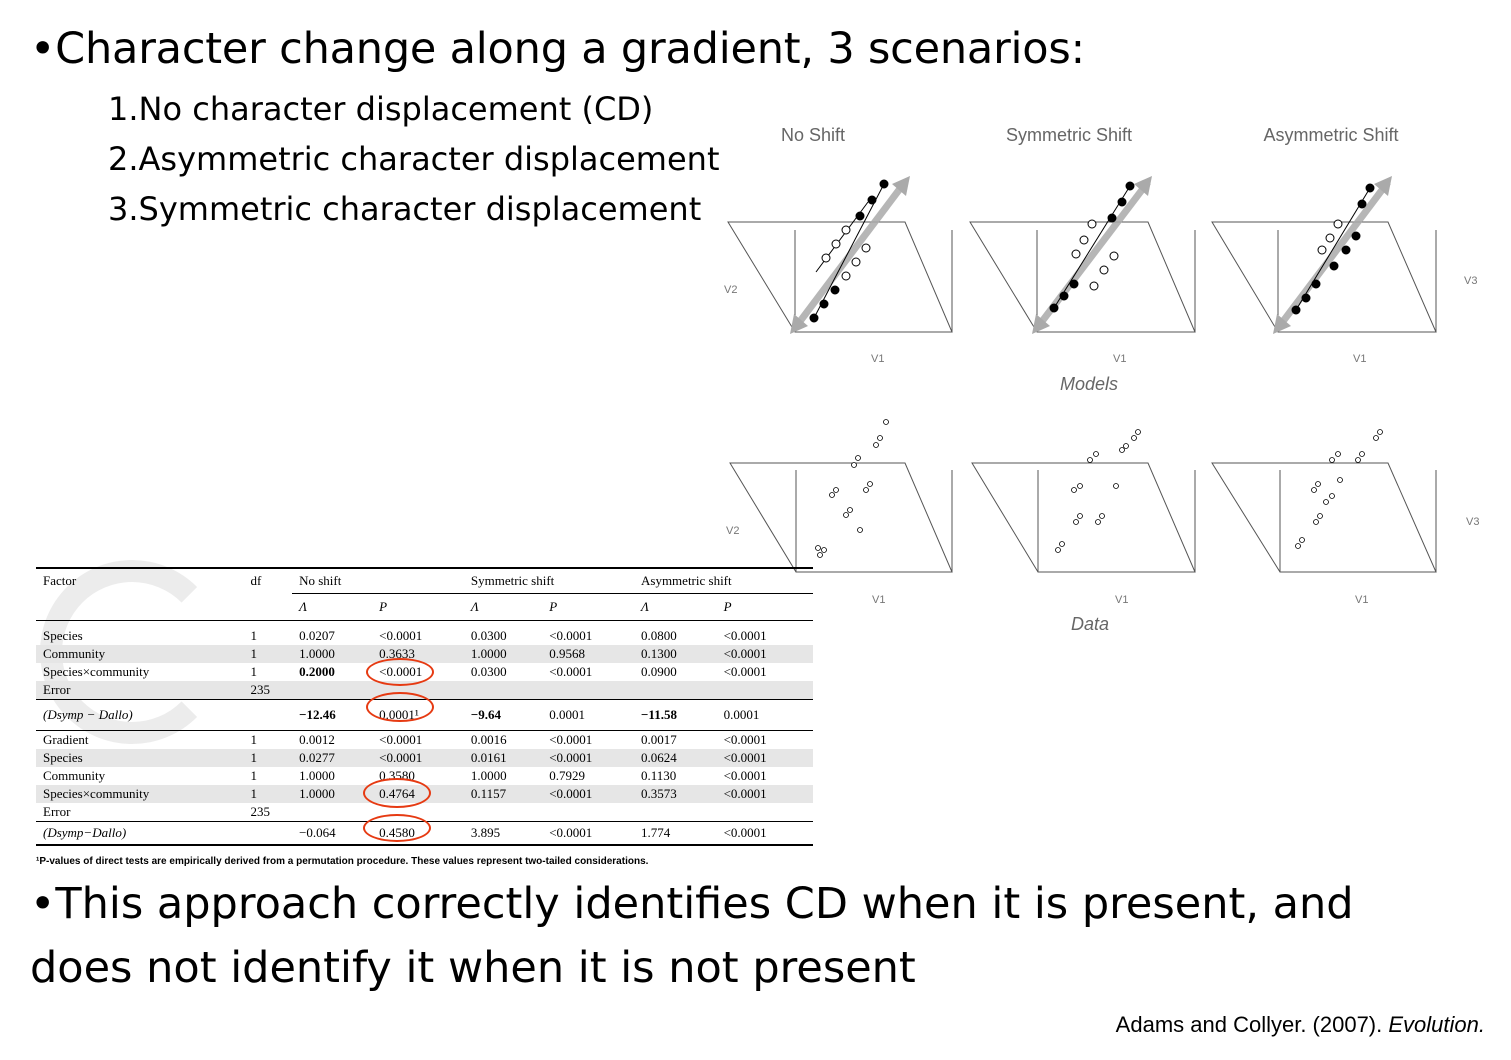  I want to click on highlight-circle-gradient-difference-p, so click(397, 828).